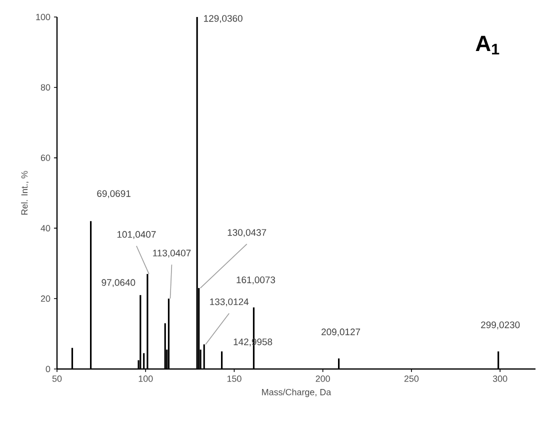 The width and height of the screenshot is (539, 432). I want to click on x-tick-label: 200, so click(323, 379).